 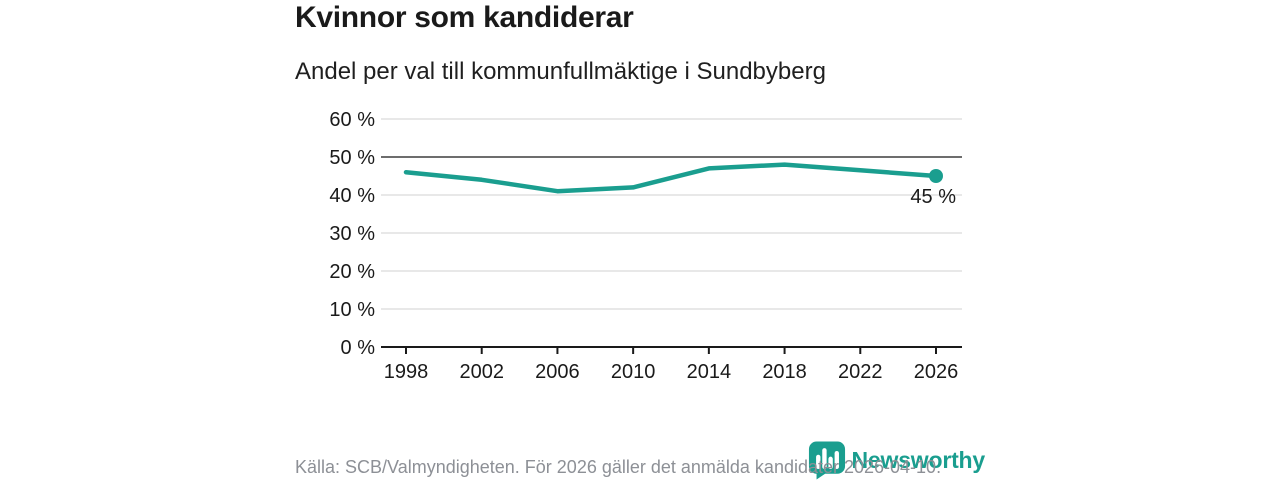 What do you see at coordinates (933, 197) in the screenshot?
I see `end-point-label: 45 %` at bounding box center [933, 197].